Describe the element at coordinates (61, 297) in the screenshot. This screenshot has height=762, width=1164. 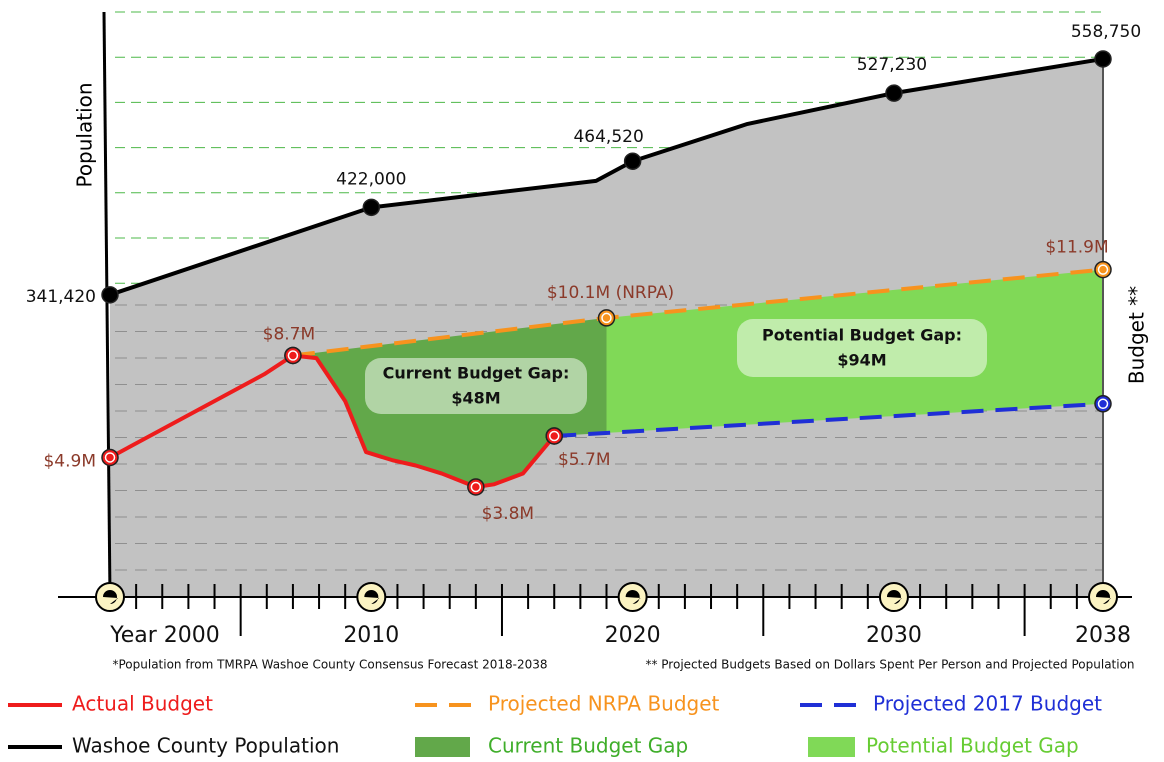
I see `value-label: 341,420` at that location.